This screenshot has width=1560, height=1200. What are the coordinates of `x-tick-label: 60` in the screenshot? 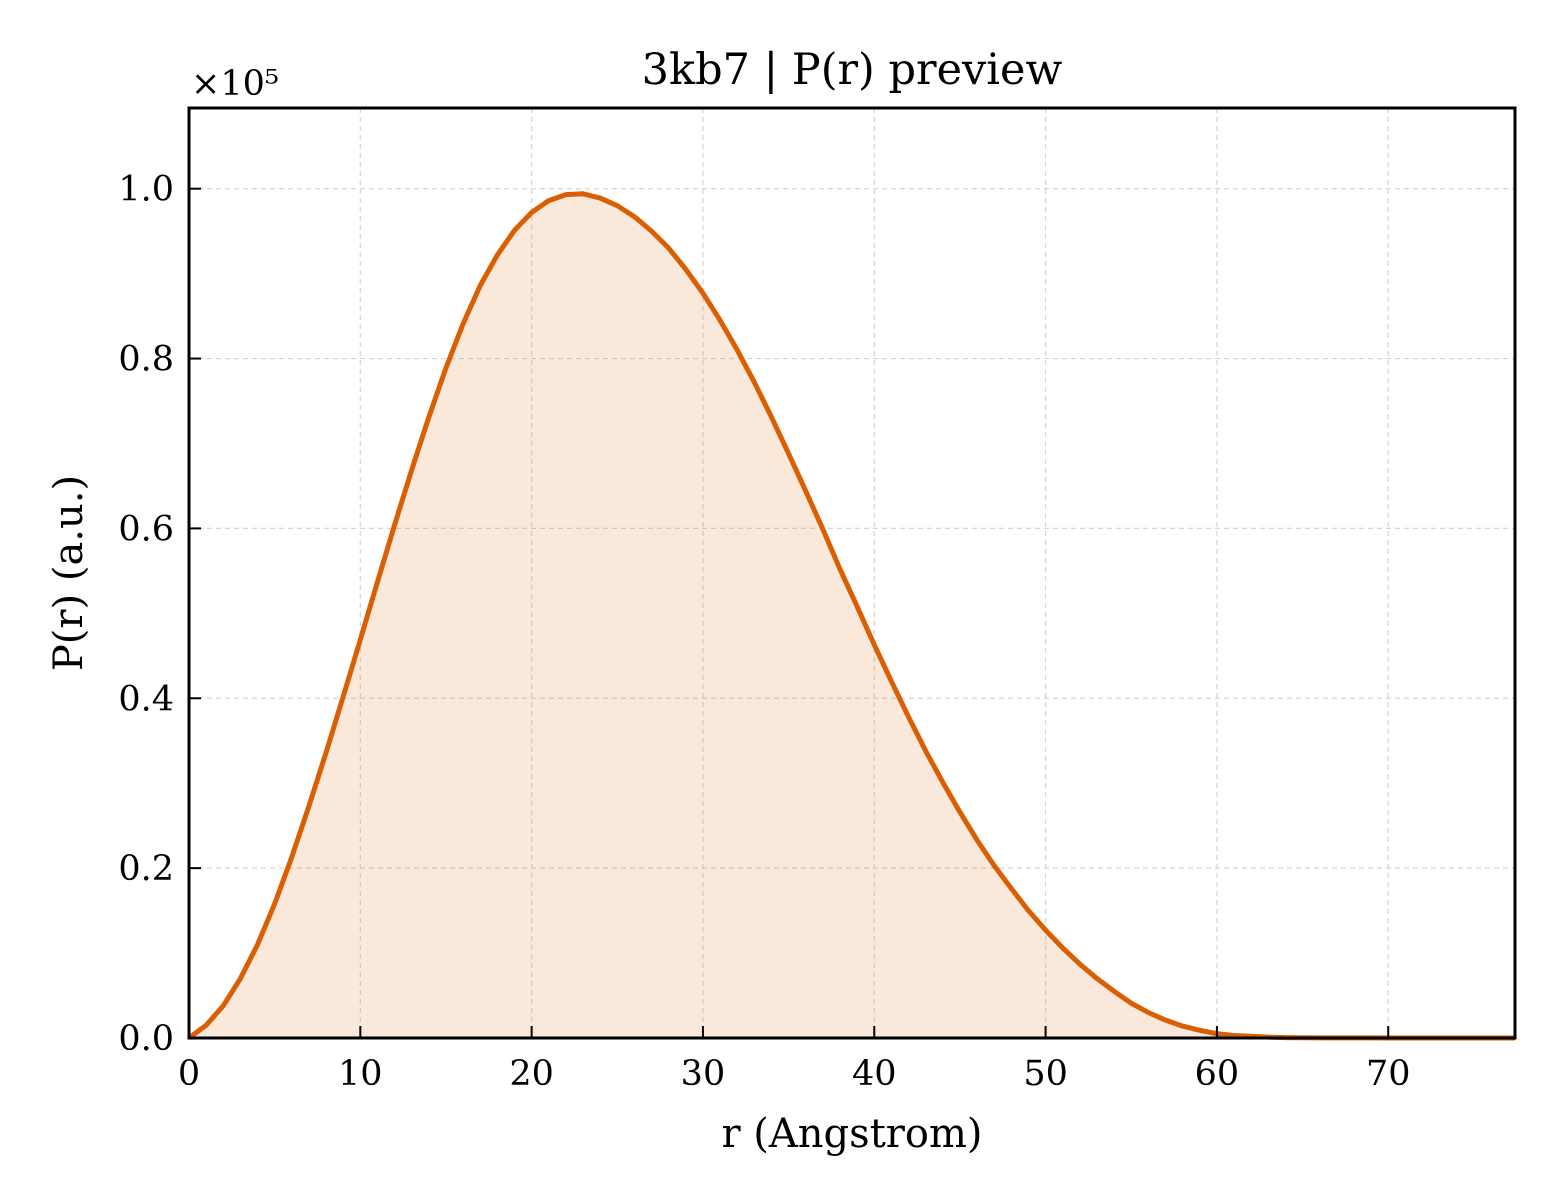 It's located at (1217, 1074).